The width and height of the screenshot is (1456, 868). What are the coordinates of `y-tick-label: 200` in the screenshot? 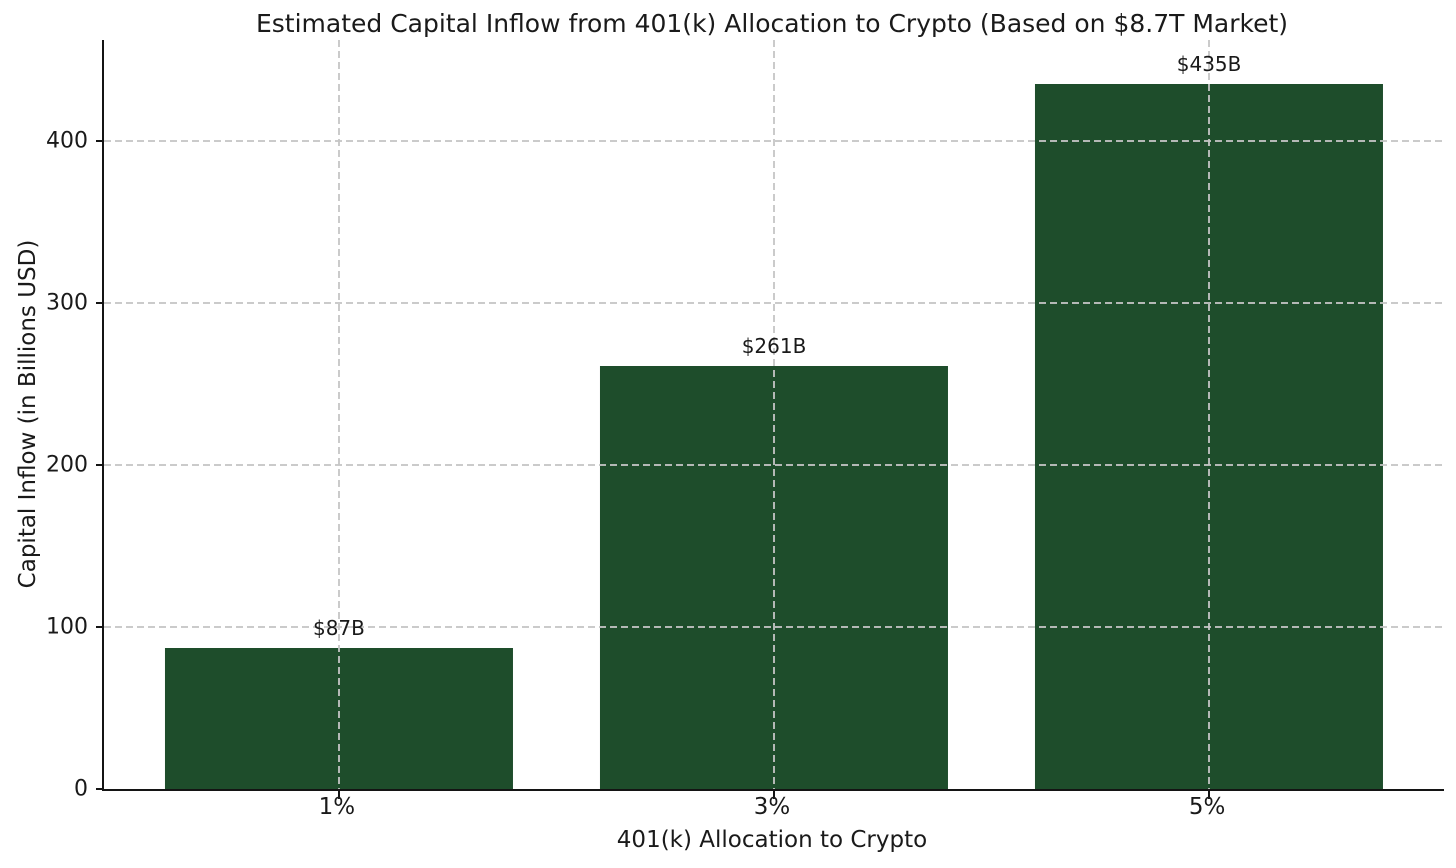 It's located at (67, 465).